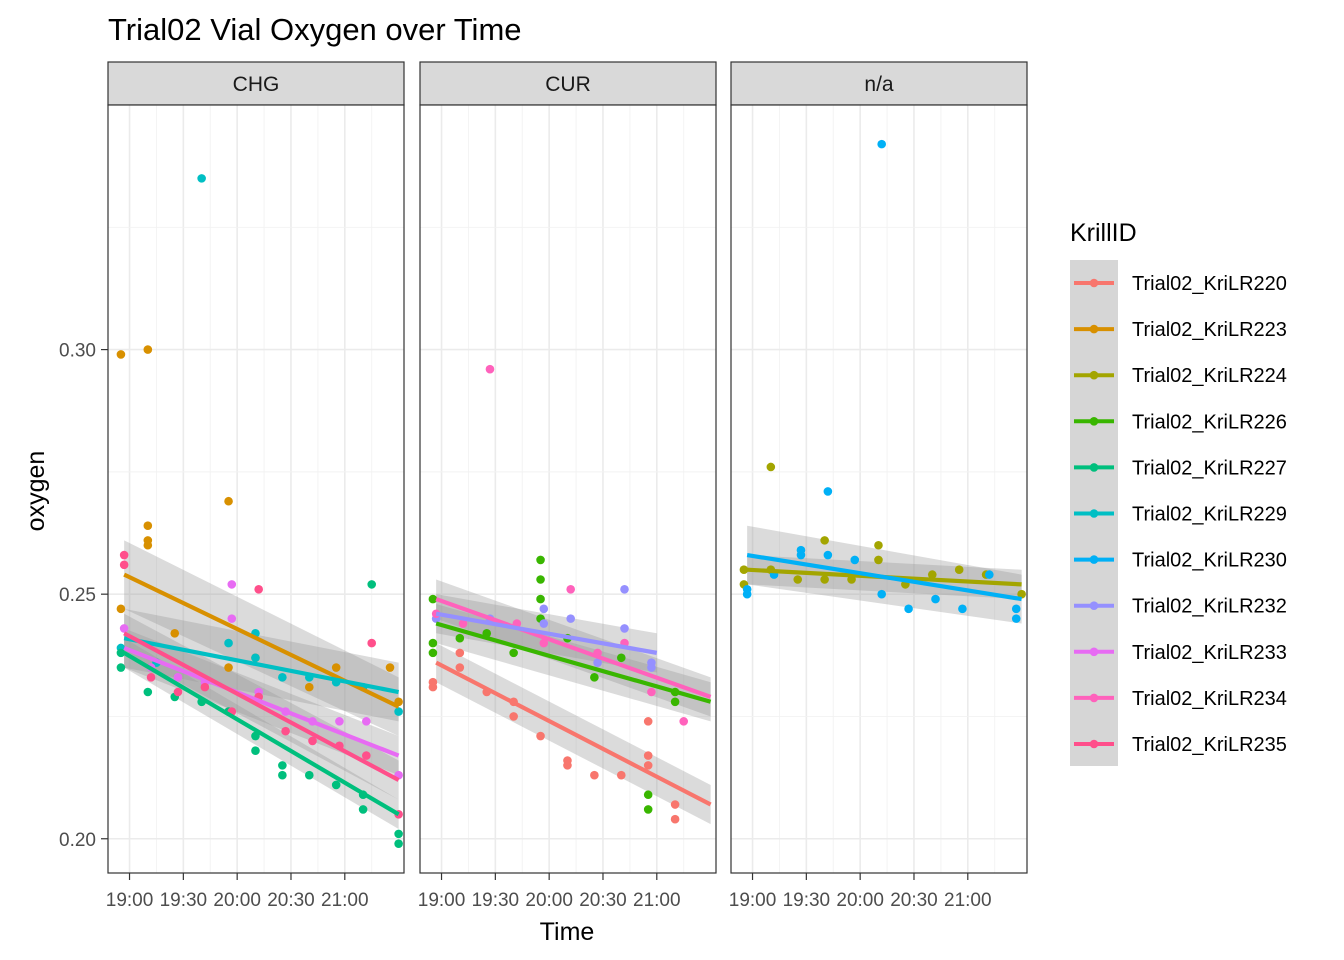 This screenshot has height=960, width=1344. What do you see at coordinates (1209, 284) in the screenshot?
I see `legend-label: Trial02_KriLR220` at bounding box center [1209, 284].